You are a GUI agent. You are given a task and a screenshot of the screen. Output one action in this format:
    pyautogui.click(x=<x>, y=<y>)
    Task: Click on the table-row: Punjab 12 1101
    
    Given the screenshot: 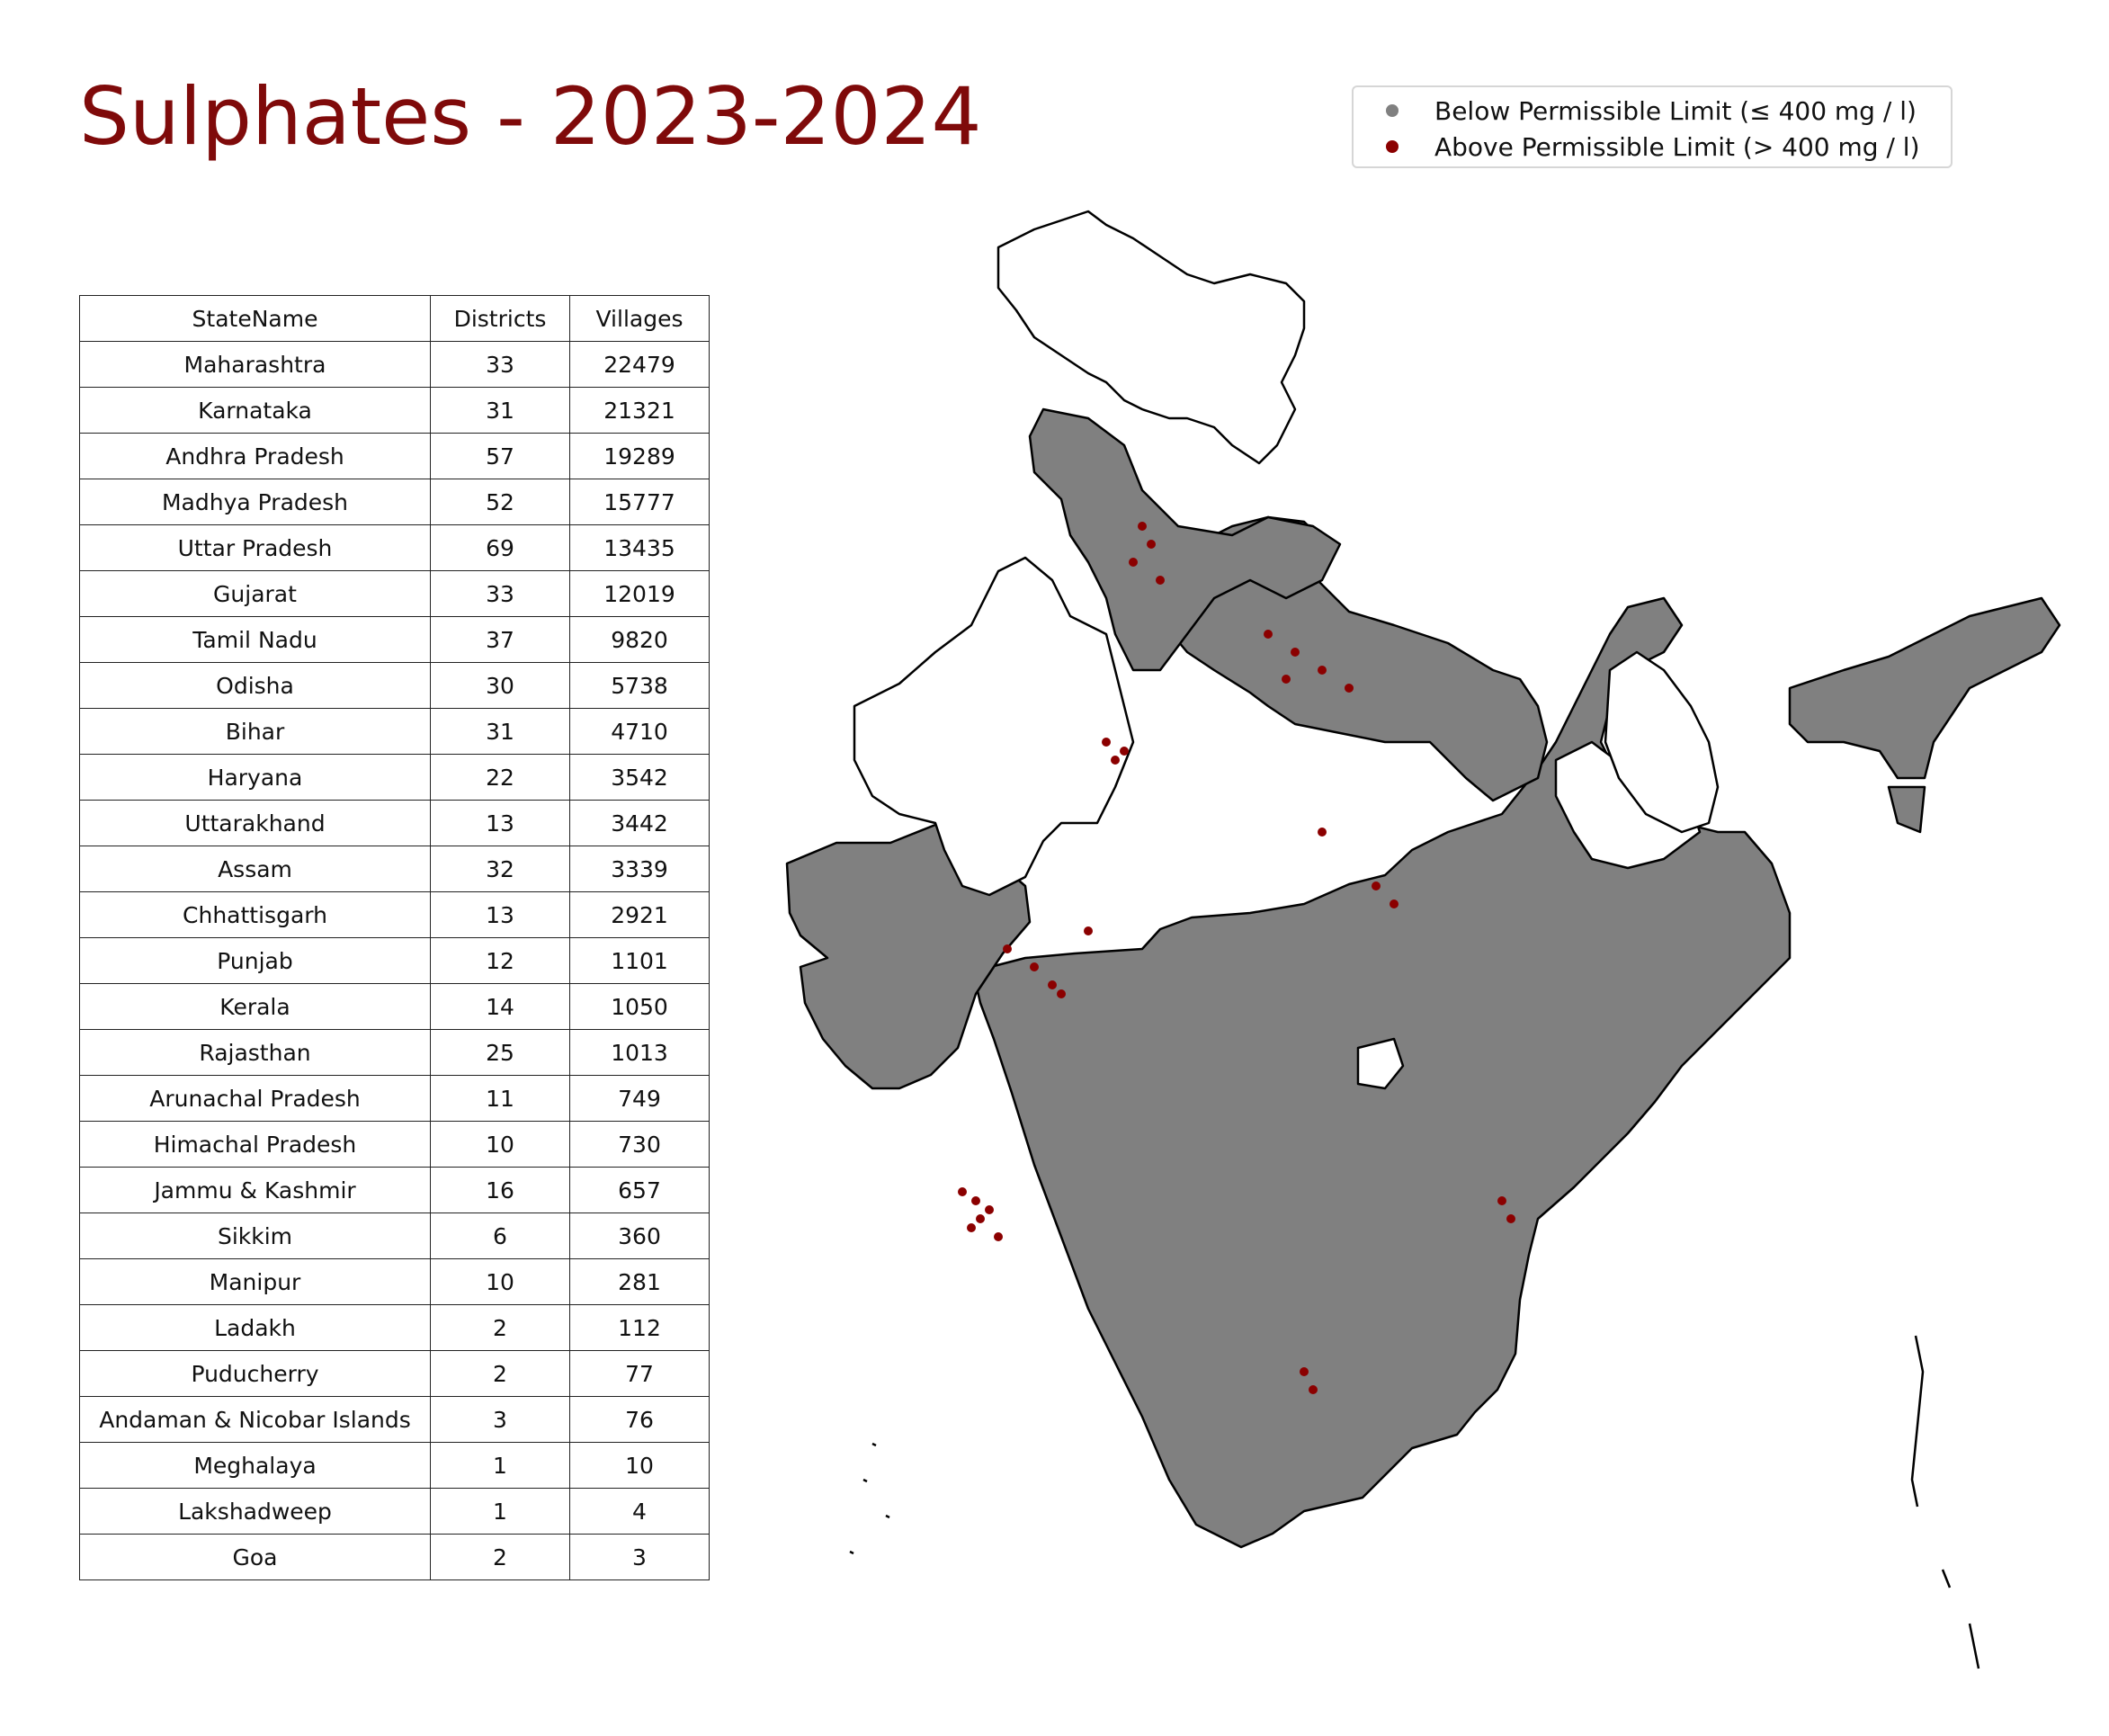 What is the action you would take?
    pyautogui.click(x=395, y=960)
    